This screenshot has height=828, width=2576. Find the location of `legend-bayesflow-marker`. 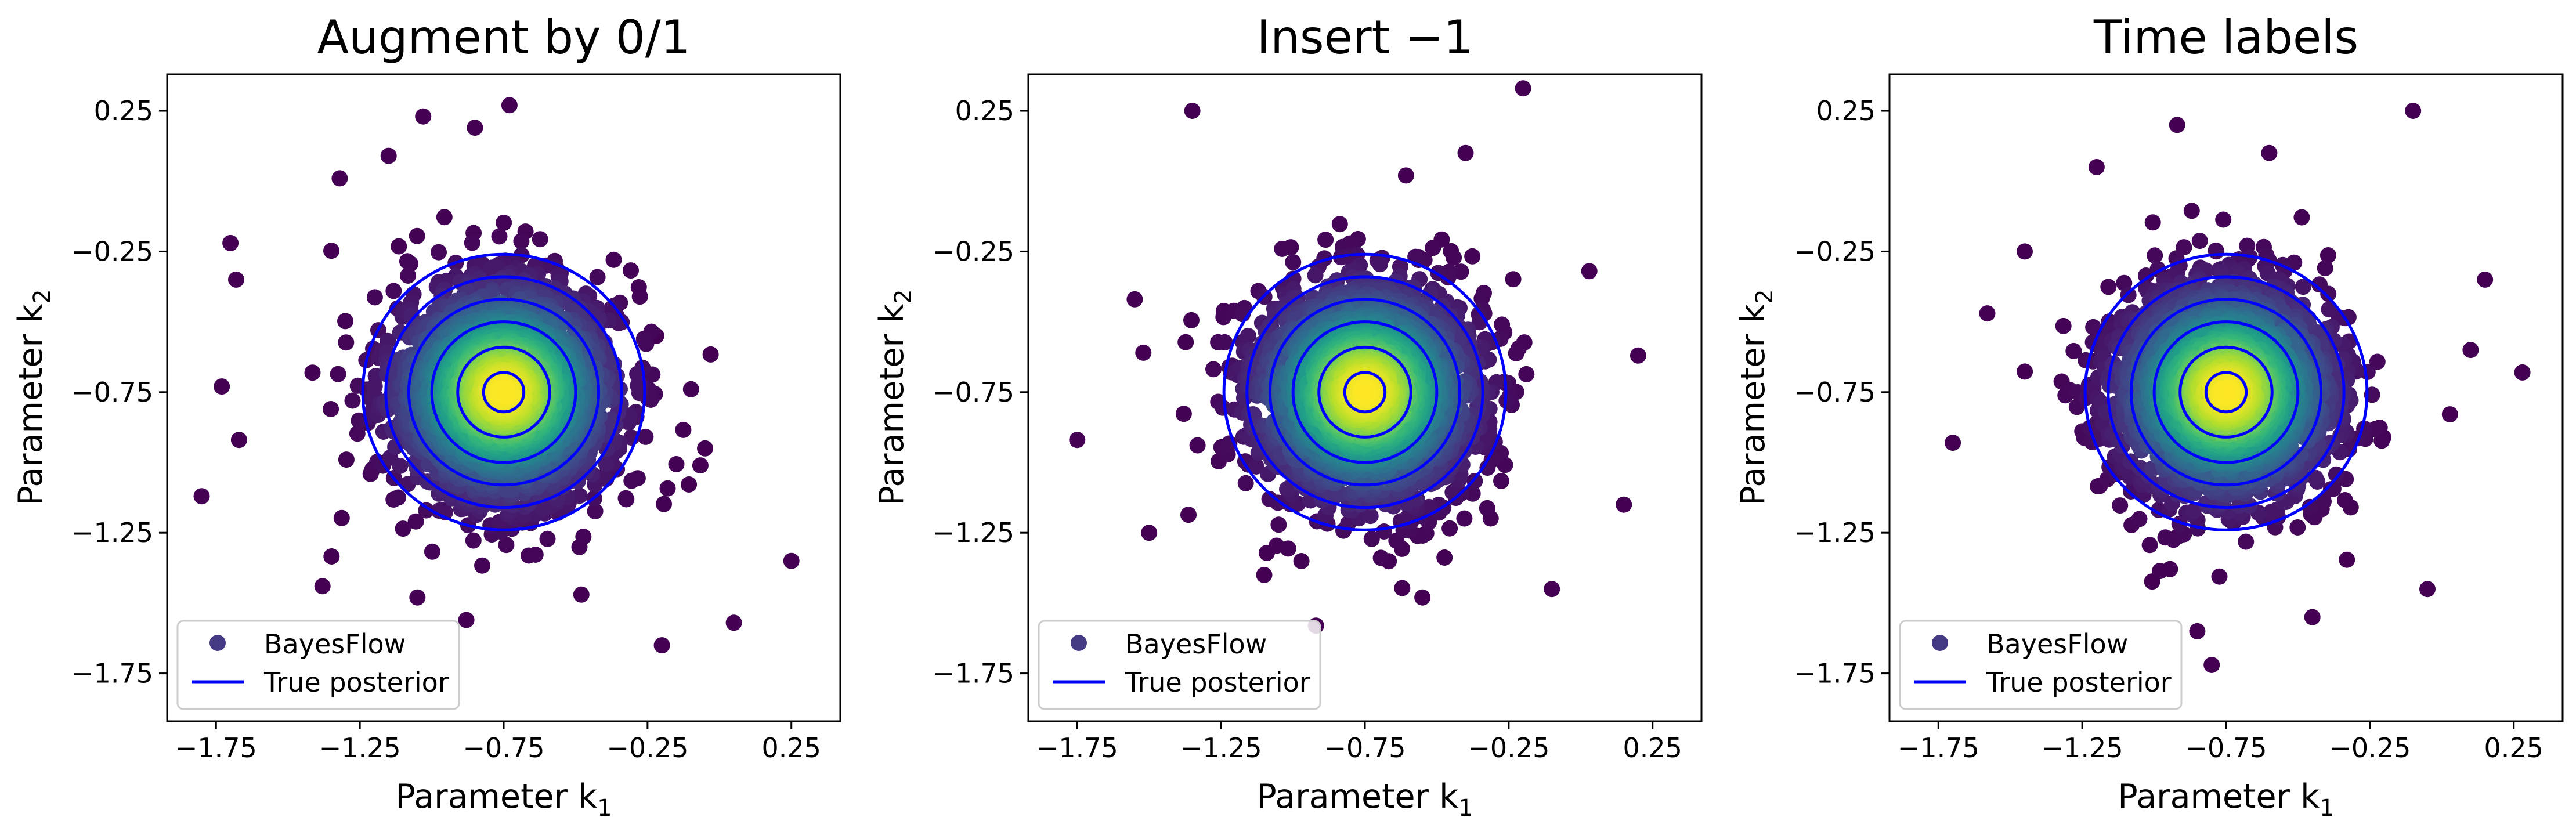

legend-bayesflow-marker is located at coordinates (217, 643).